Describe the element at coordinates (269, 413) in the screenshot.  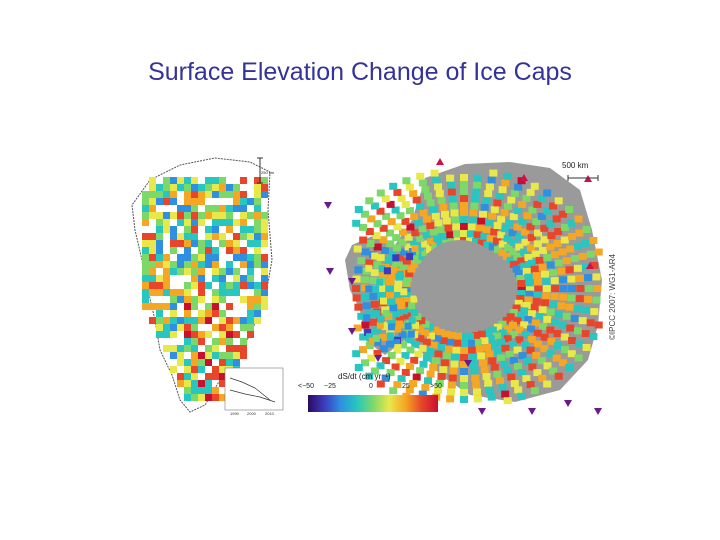
I see `inset-x-tick: 2010` at that location.